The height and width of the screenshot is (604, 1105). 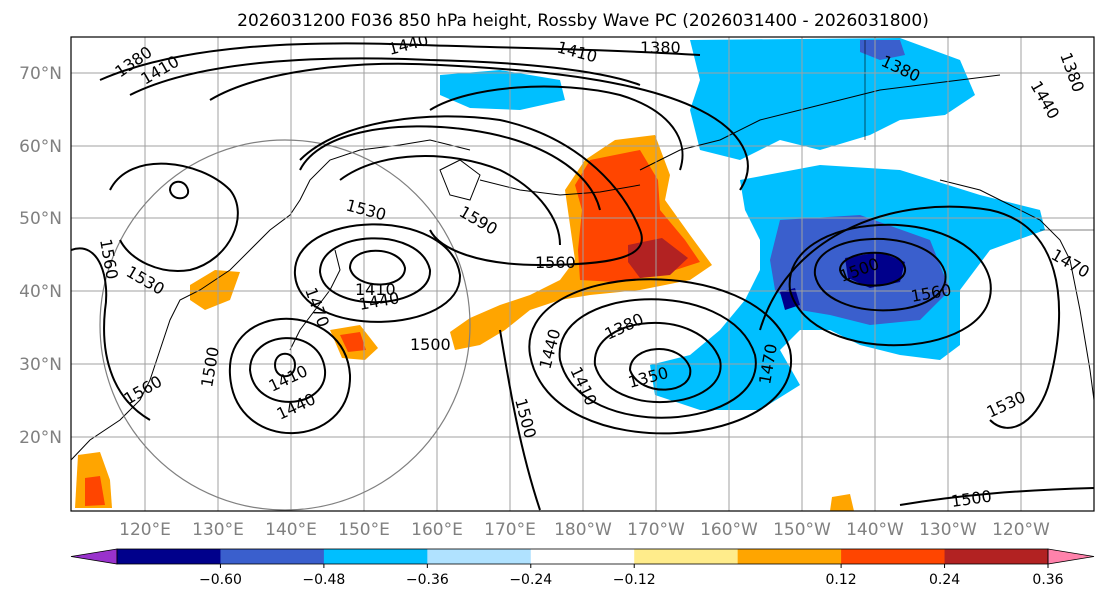 What do you see at coordinates (842, 502) in the screenshot?
I see `anomaly-positive-south` at bounding box center [842, 502].